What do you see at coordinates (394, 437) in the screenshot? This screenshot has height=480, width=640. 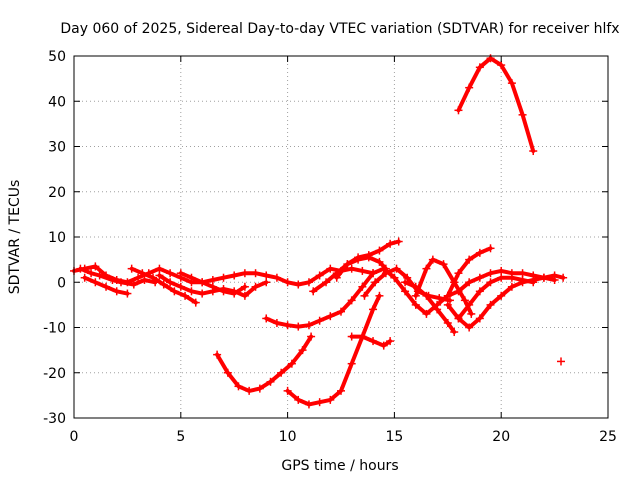 I see `x-tick-label: 15` at bounding box center [394, 437].